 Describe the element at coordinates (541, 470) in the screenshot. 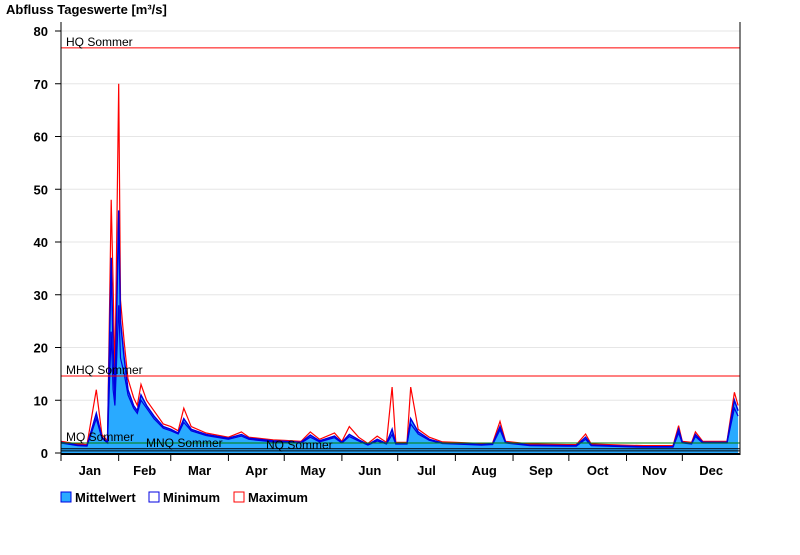

I see `x-tick-label: Sep` at that location.